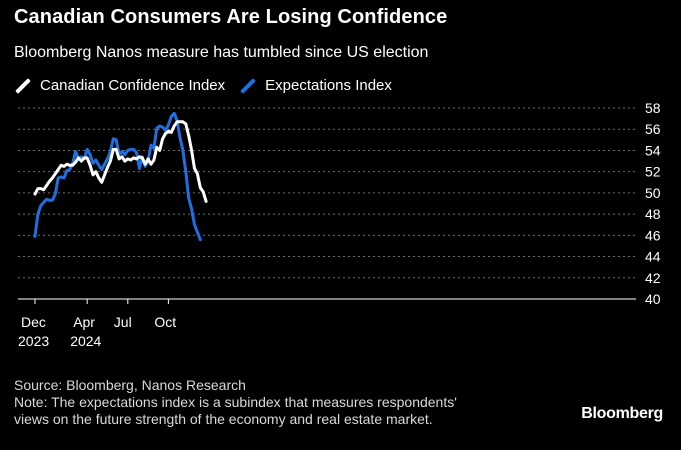  What do you see at coordinates (653, 257) in the screenshot?
I see `y-tick-label: 44` at bounding box center [653, 257].